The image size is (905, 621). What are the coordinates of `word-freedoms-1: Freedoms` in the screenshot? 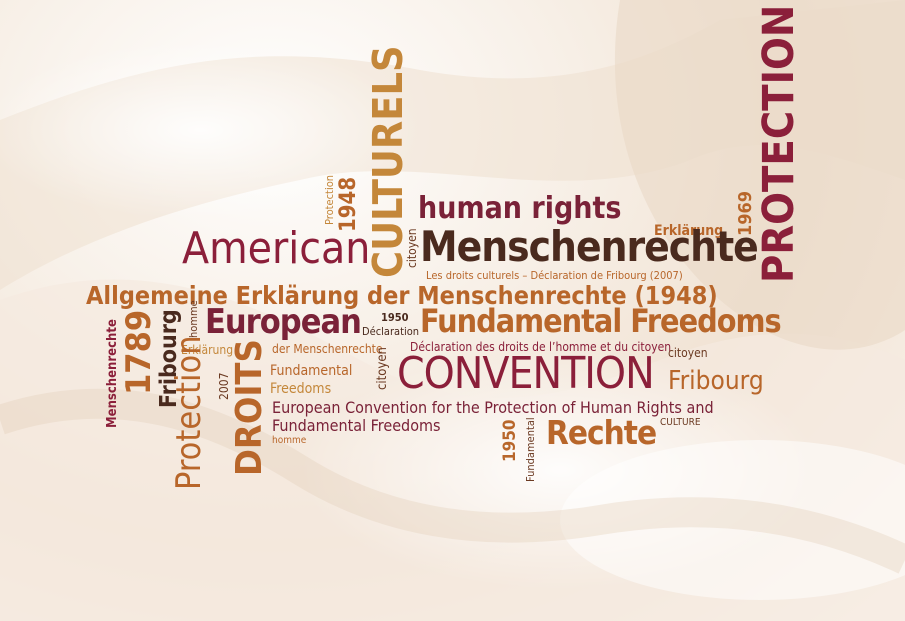 It's located at (301, 389).